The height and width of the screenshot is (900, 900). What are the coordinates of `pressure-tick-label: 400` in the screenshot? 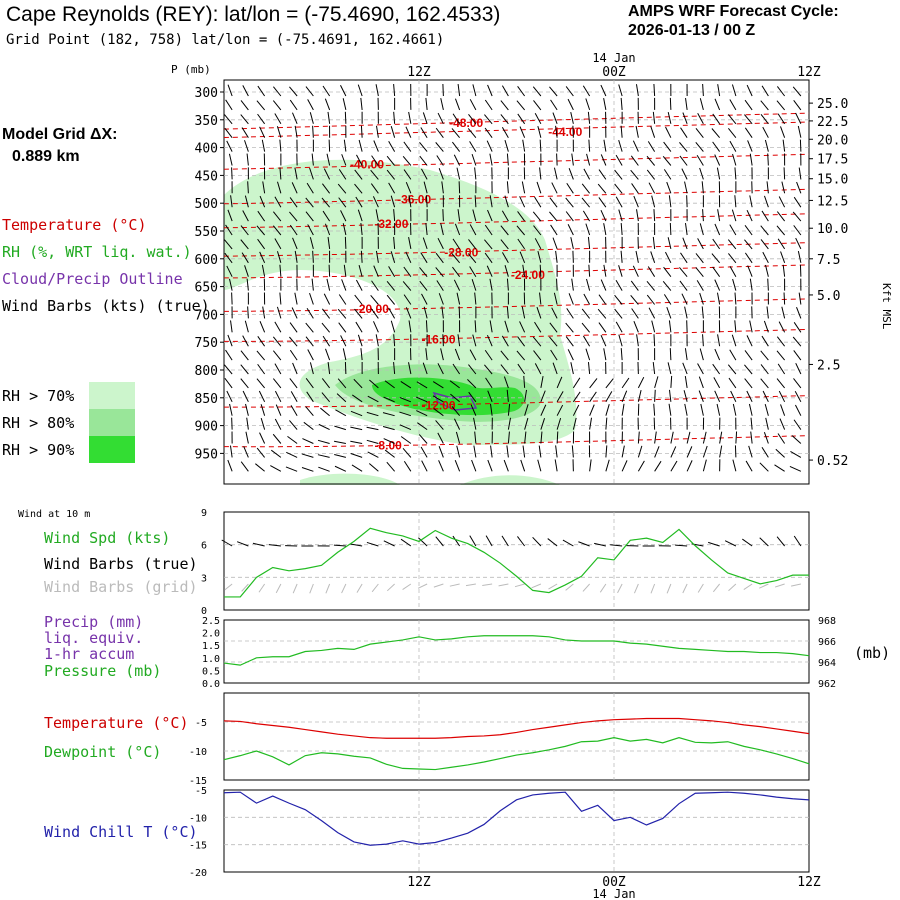 It's located at (206, 149).